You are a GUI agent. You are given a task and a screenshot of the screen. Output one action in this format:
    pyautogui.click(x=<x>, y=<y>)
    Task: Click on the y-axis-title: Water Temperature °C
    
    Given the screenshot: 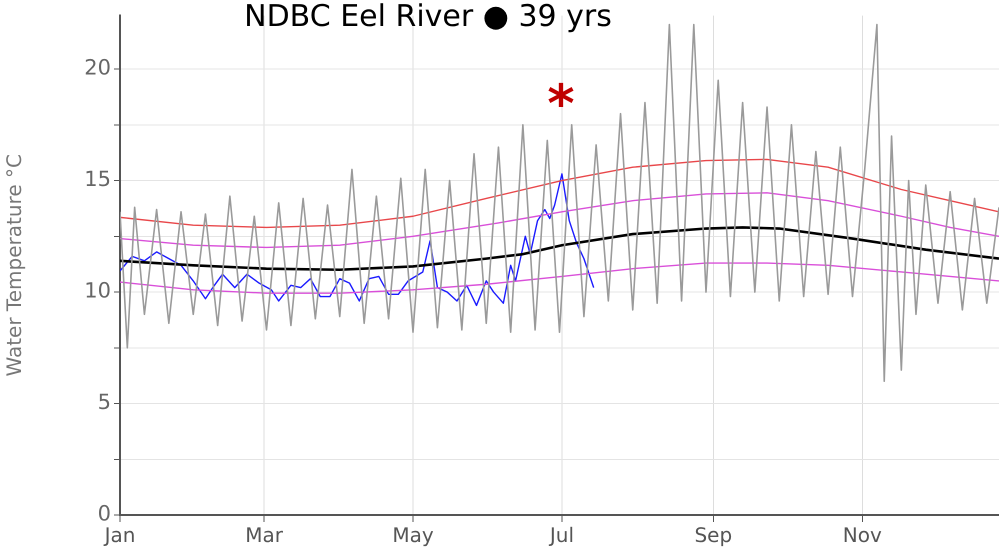 What is the action you would take?
    pyautogui.click(x=14, y=265)
    